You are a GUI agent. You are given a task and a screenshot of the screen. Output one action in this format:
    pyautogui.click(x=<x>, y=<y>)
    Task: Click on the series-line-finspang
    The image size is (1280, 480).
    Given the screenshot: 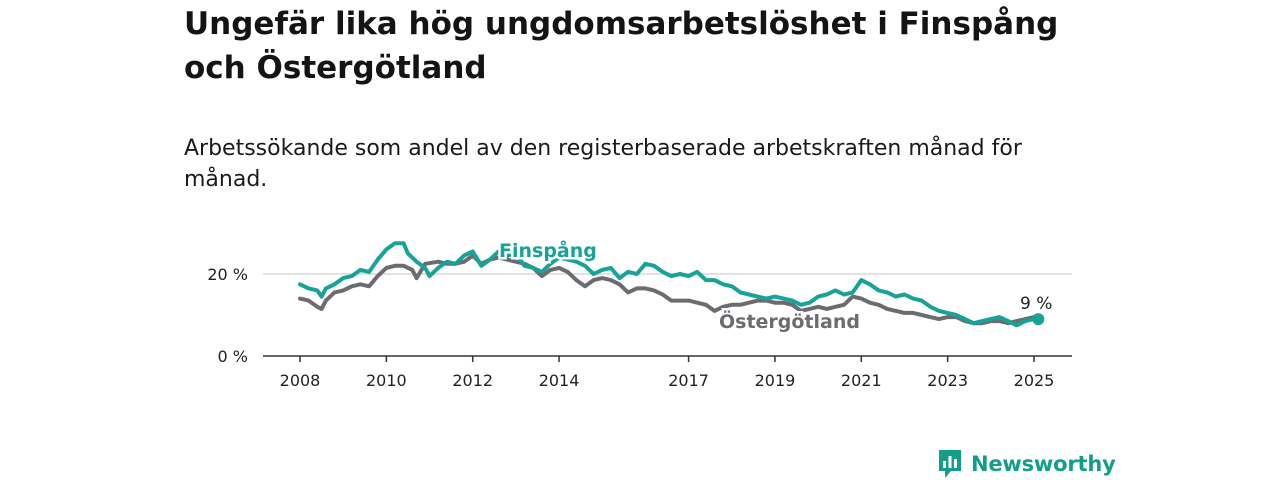 What is the action you would take?
    pyautogui.click(x=669, y=284)
    